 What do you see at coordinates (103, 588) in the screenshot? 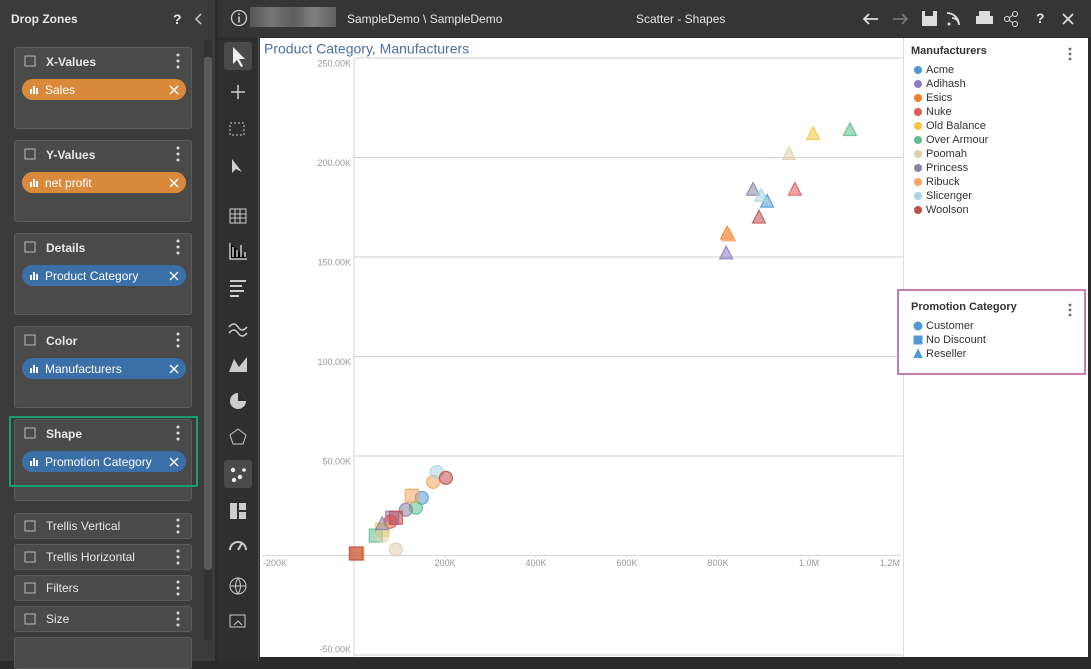
I see `drop-zone-collapsed: Filters` at bounding box center [103, 588].